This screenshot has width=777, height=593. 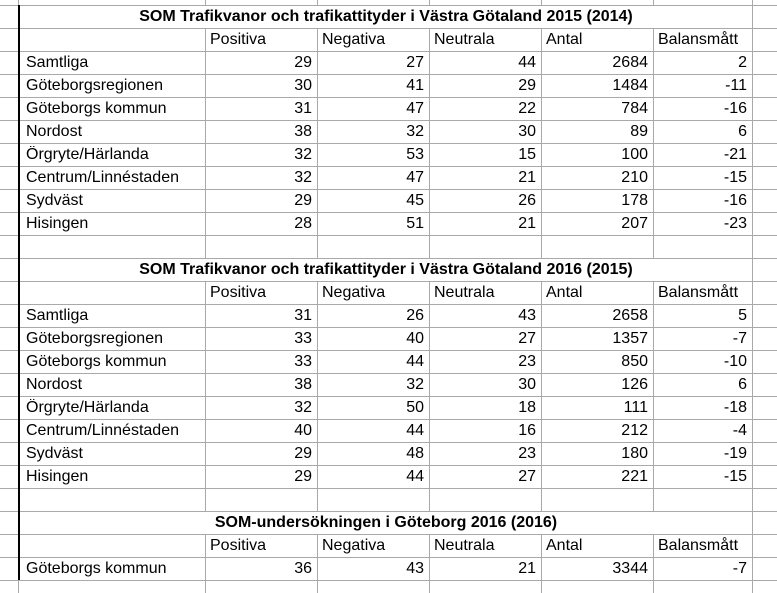 What do you see at coordinates (634, 384) in the screenshot?
I see `antal-cell: 126` at bounding box center [634, 384].